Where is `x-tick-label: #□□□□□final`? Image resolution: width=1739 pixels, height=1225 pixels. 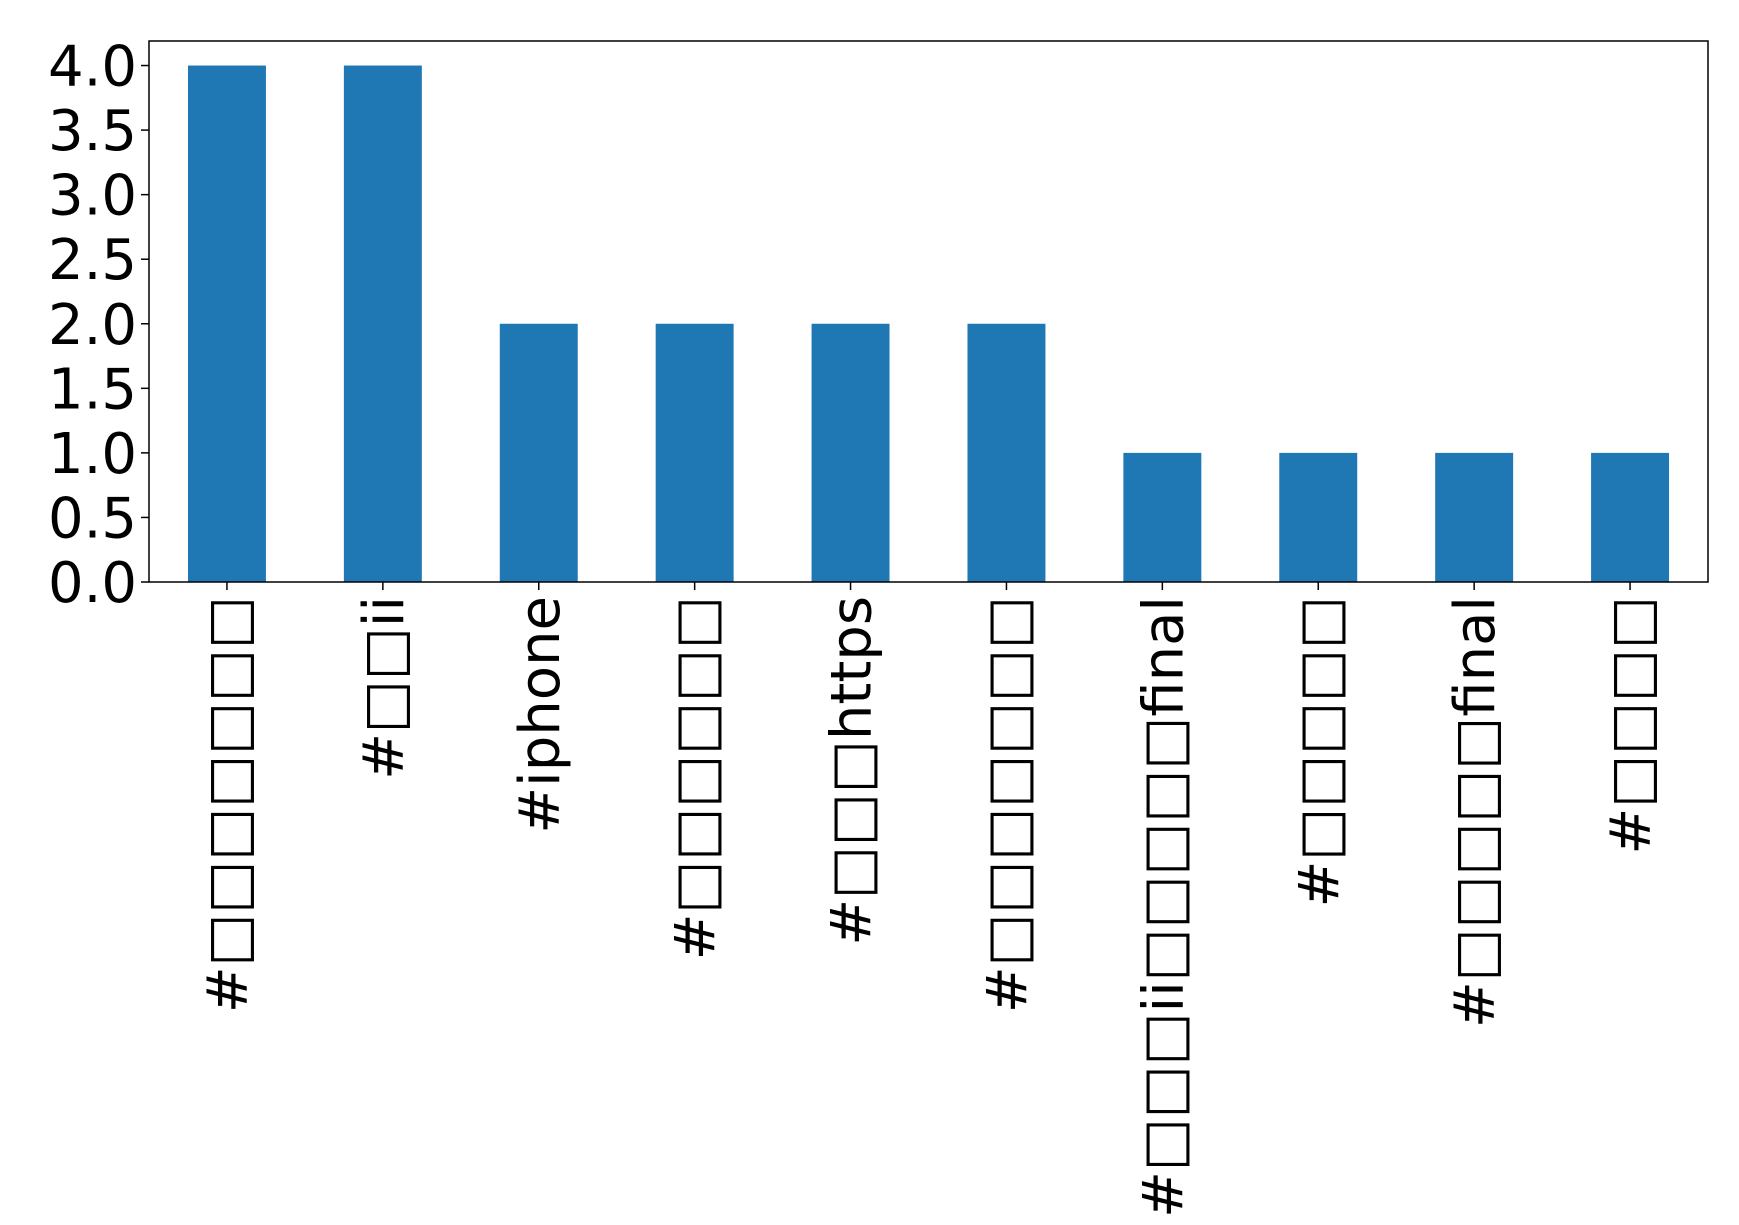
x-tick-label: #□□□□□final is located at coordinates (1475, 812).